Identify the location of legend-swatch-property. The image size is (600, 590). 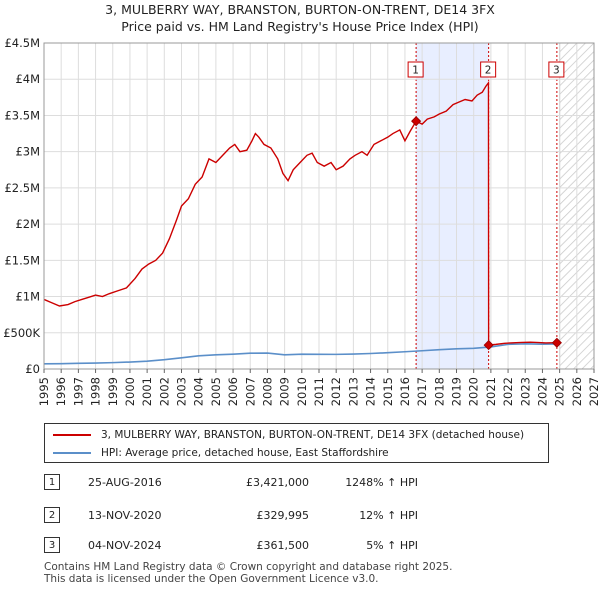
(72, 435).